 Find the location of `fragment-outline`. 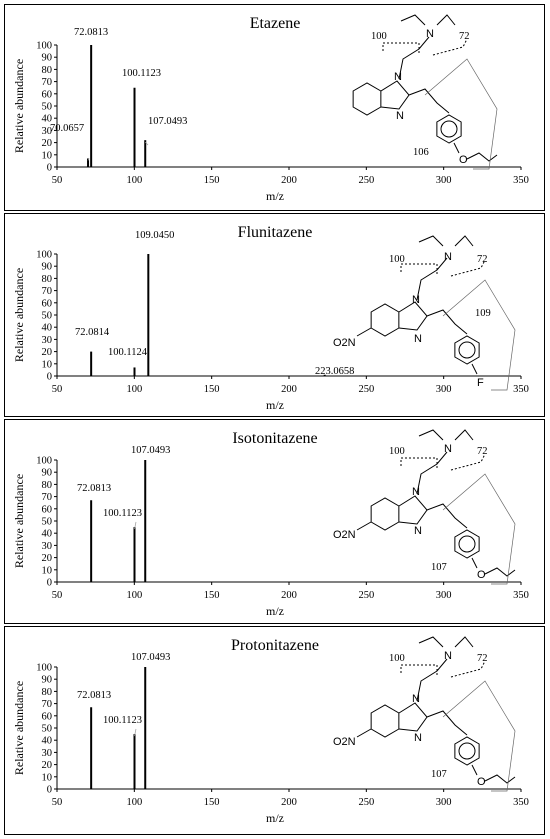

fragment-outline is located at coordinates (479, 529).